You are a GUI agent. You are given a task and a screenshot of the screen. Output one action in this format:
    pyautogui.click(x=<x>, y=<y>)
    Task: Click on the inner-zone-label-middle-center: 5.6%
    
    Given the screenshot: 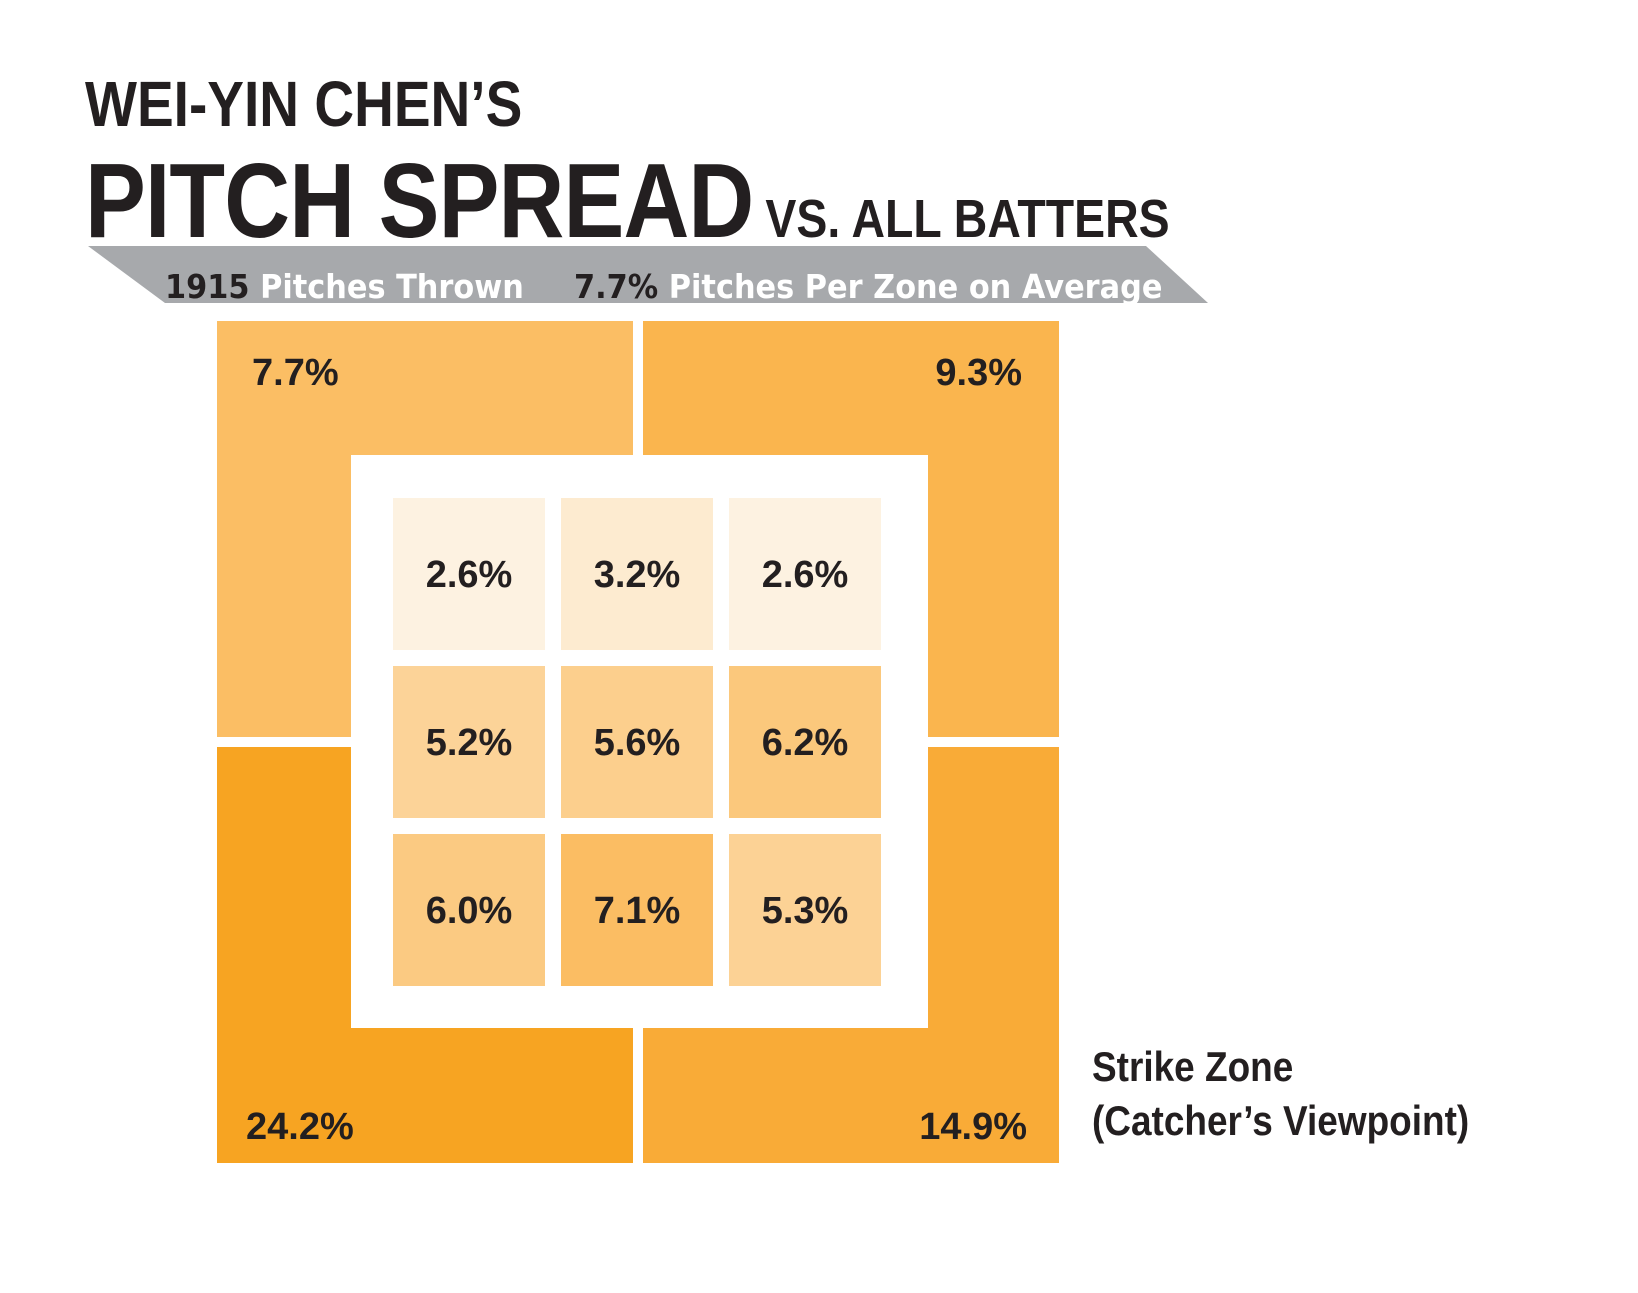 What is the action you would take?
    pyautogui.click(x=637, y=743)
    